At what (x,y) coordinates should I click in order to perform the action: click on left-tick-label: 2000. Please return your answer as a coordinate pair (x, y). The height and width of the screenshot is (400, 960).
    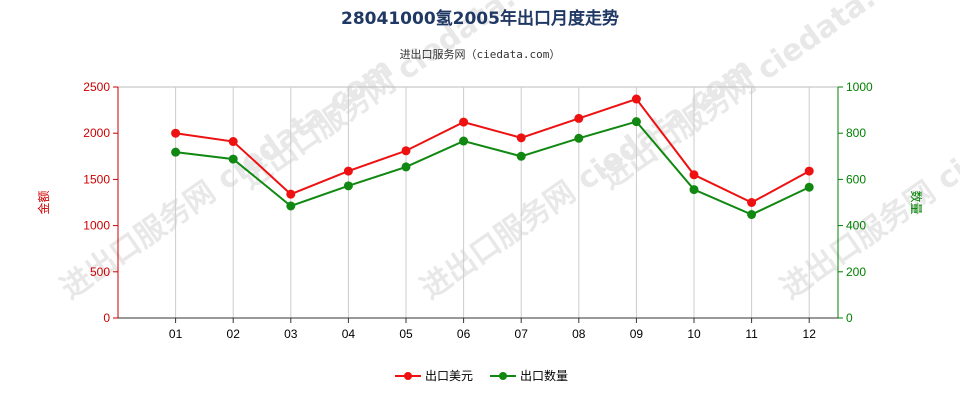
    Looking at the image, I should click on (96, 133).